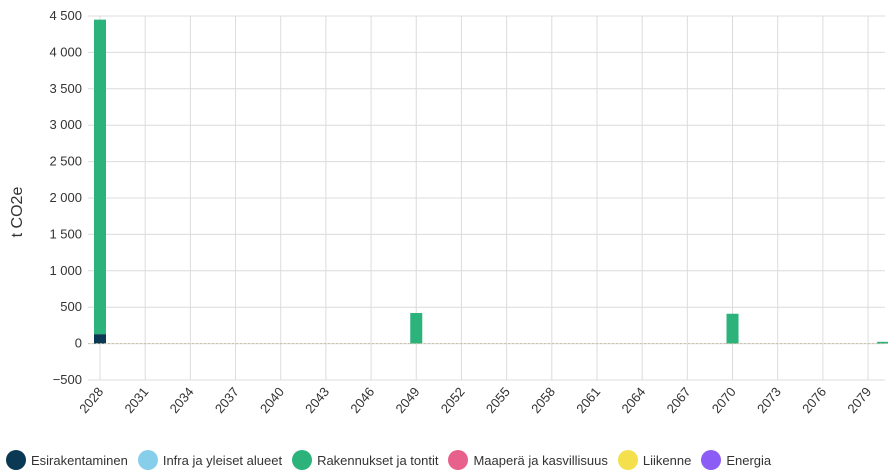 Image resolution: width=888 pixels, height=472 pixels. I want to click on x-tick-label: 2046, so click(362, 400).